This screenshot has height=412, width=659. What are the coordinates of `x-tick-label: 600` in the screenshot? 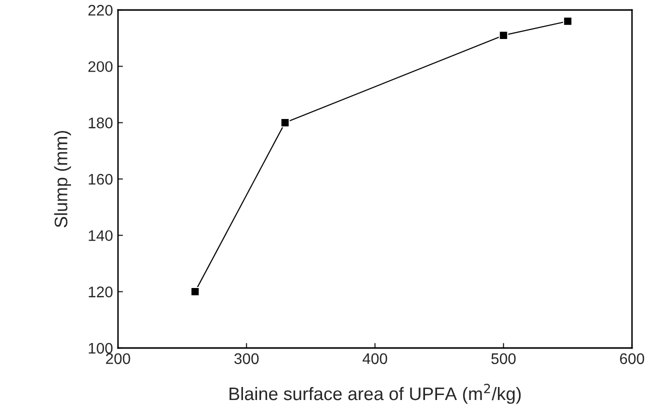 It's located at (632, 358).